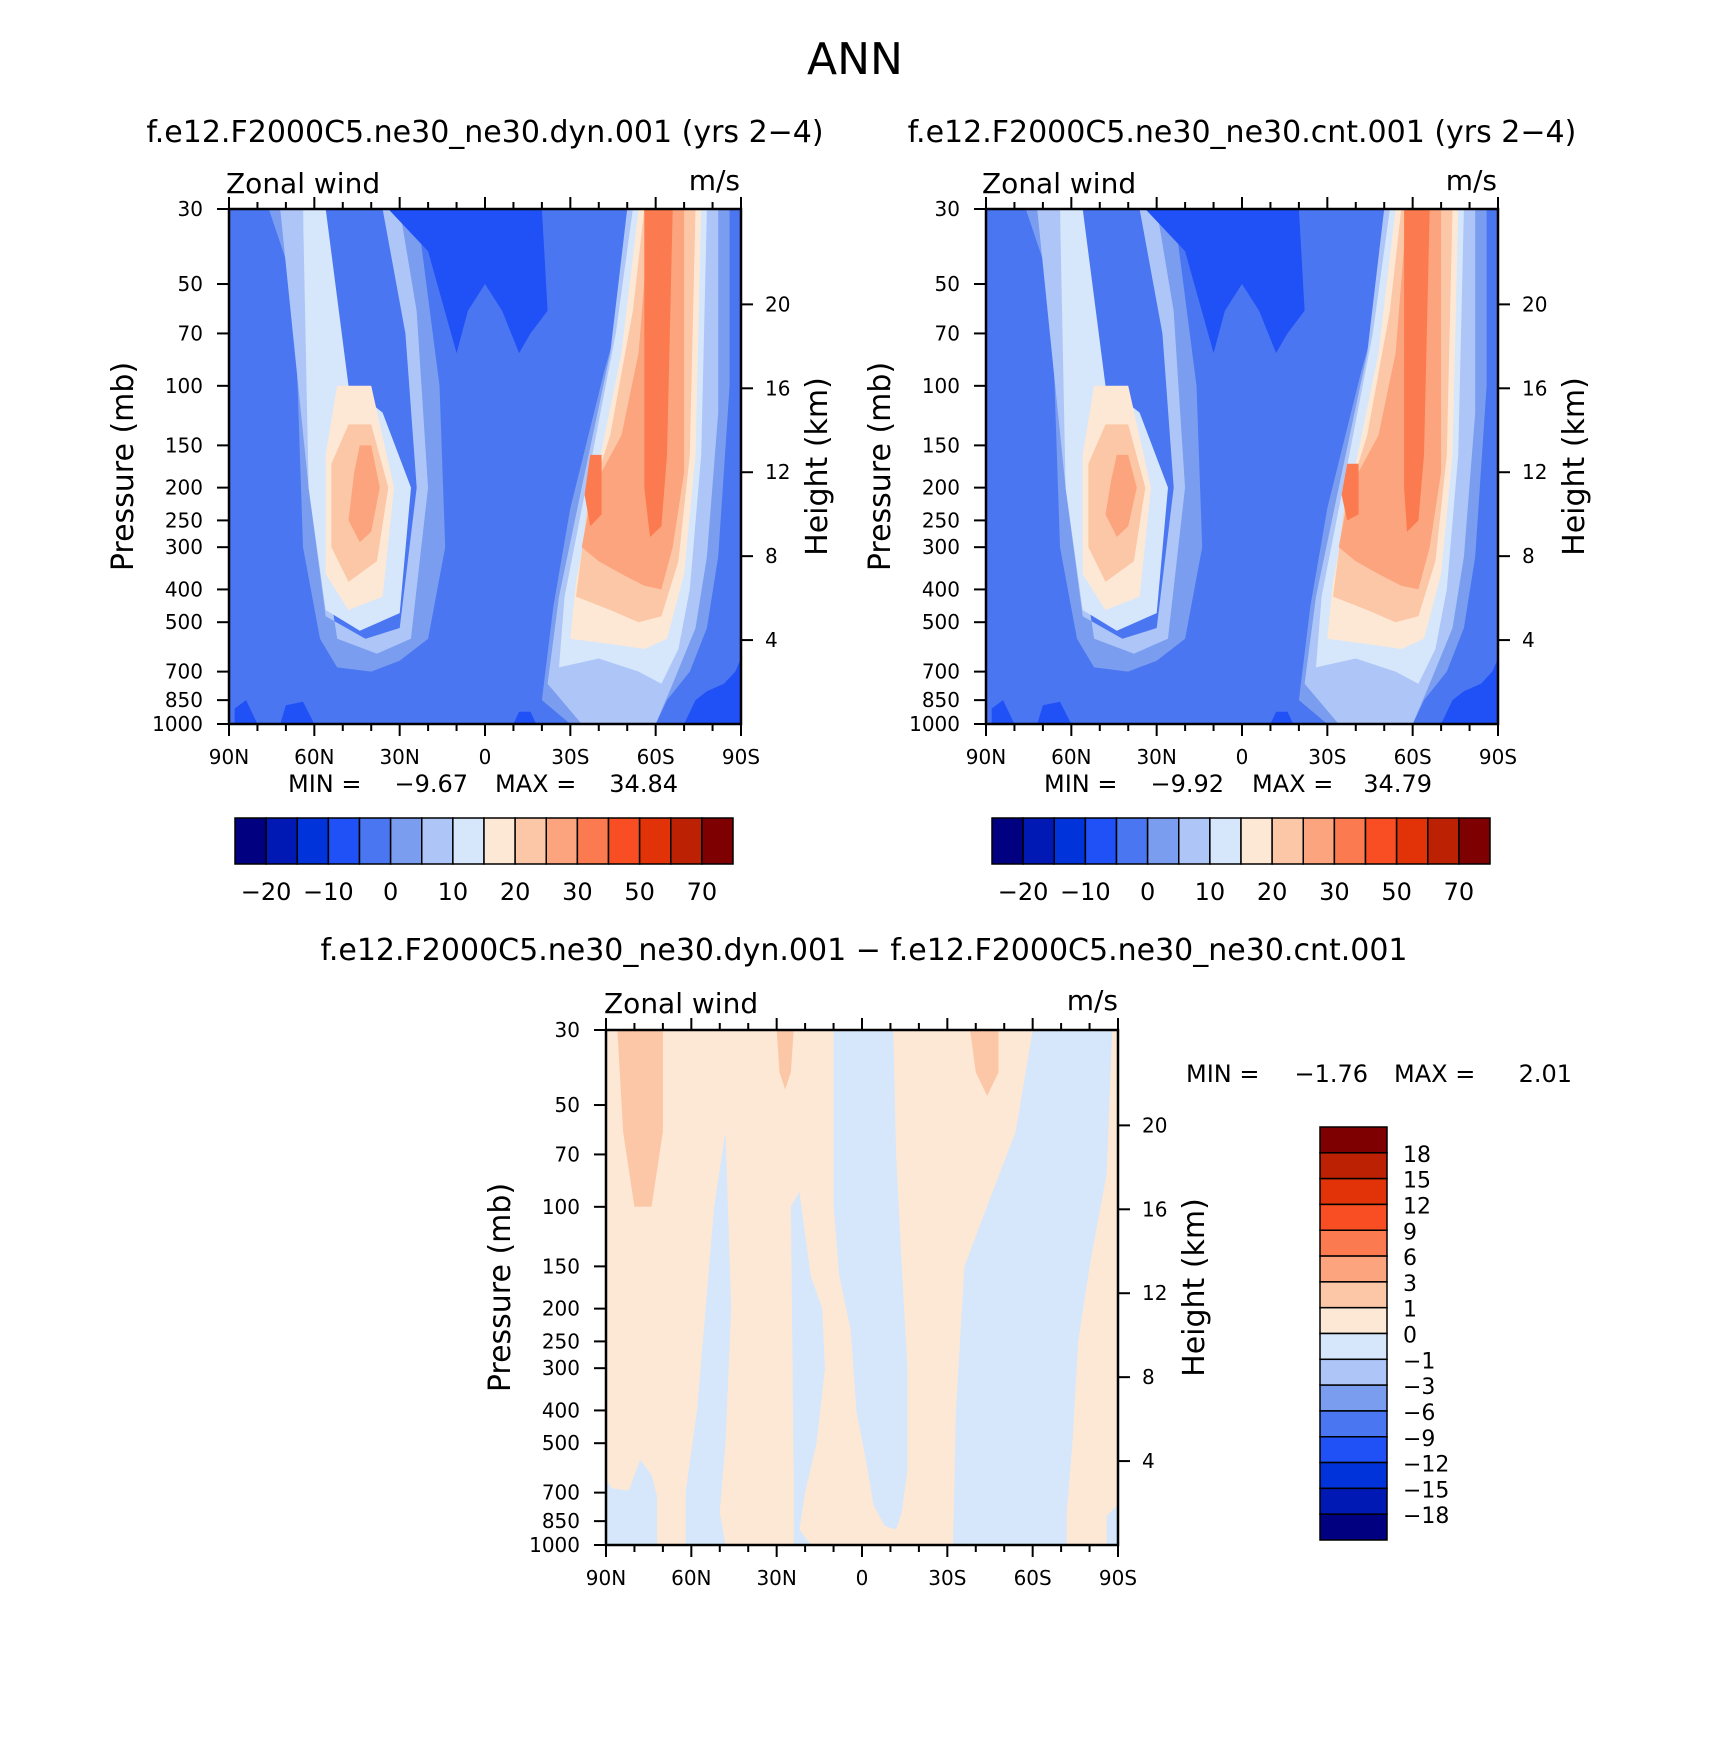 The image size is (1710, 1753). Describe the element at coordinates (1154, 1125) in the screenshot. I see `panel-diff-htick-label: 20` at that location.